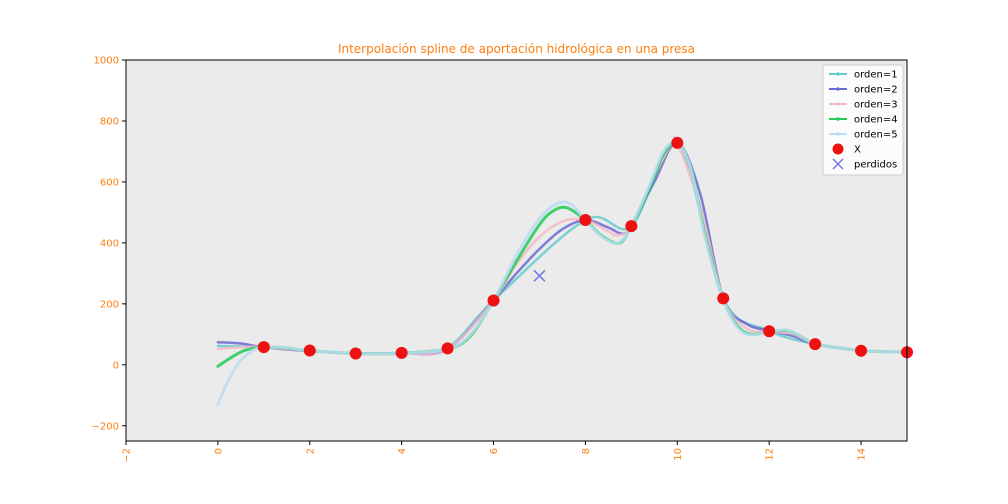  Describe the element at coordinates (770, 454) in the screenshot. I see `x-tick-label: 12` at that location.